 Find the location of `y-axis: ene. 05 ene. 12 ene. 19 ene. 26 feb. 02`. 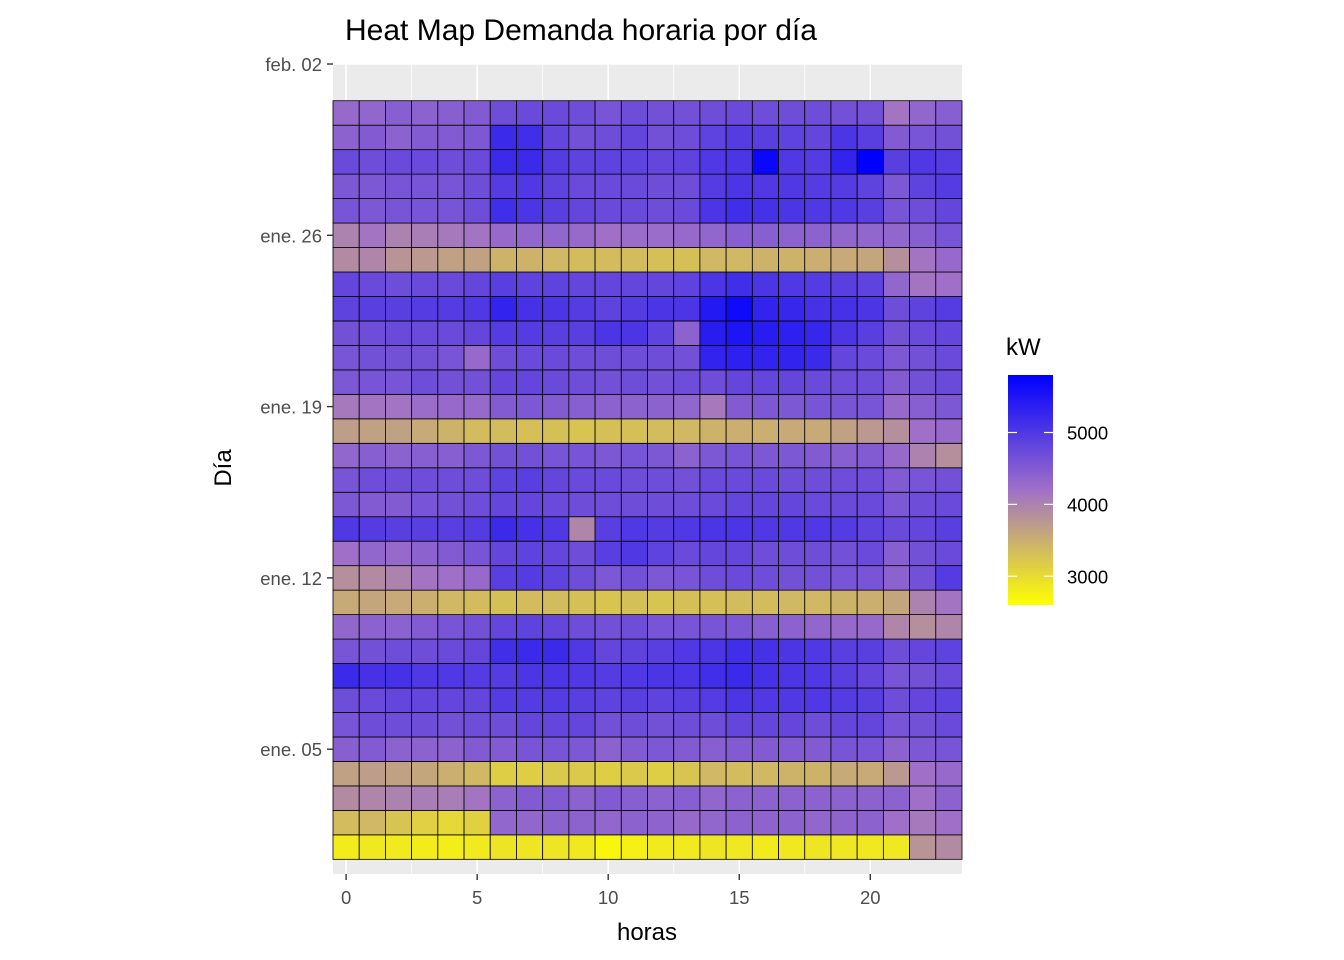

y-axis: ene. 05 ene. 12 ene. 19 ene. 26 feb. 02 is located at coordinates (296, 407).